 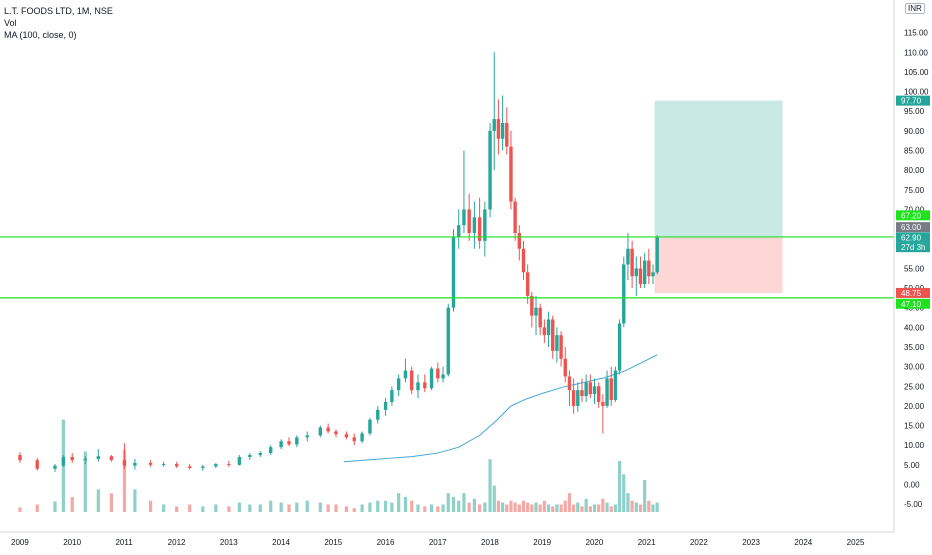 I want to click on profit-zone, so click(x=718, y=169).